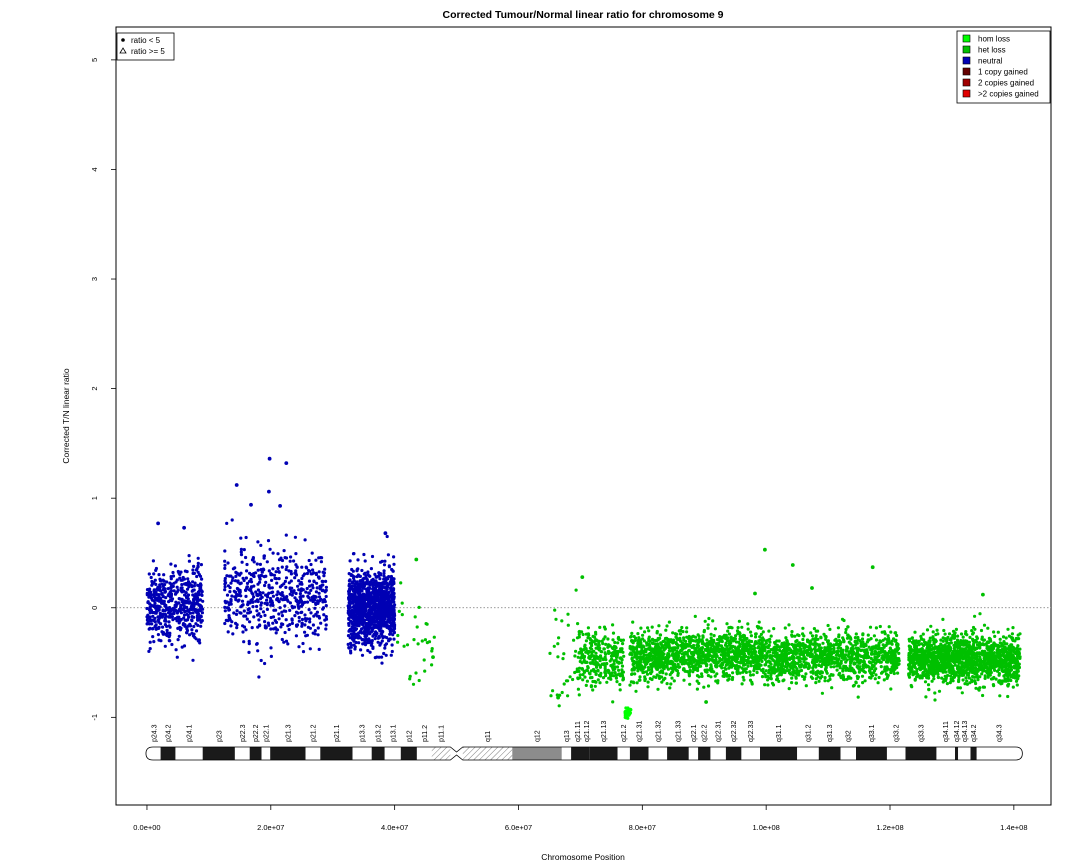  I want to click on y-tick-label: 0, so click(94, 608).